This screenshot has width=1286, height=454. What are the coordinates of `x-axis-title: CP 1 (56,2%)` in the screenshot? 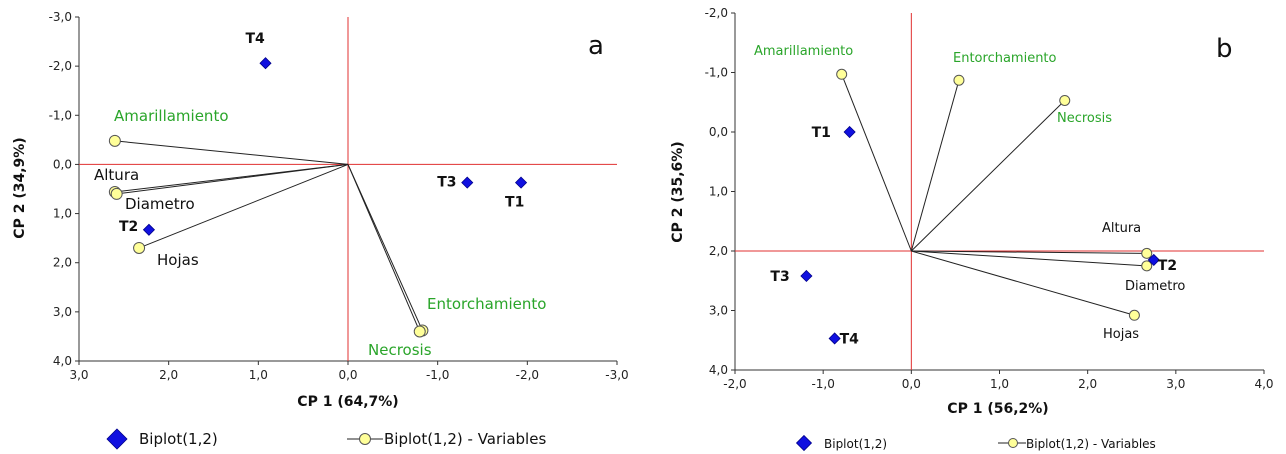 It's located at (997, 409).